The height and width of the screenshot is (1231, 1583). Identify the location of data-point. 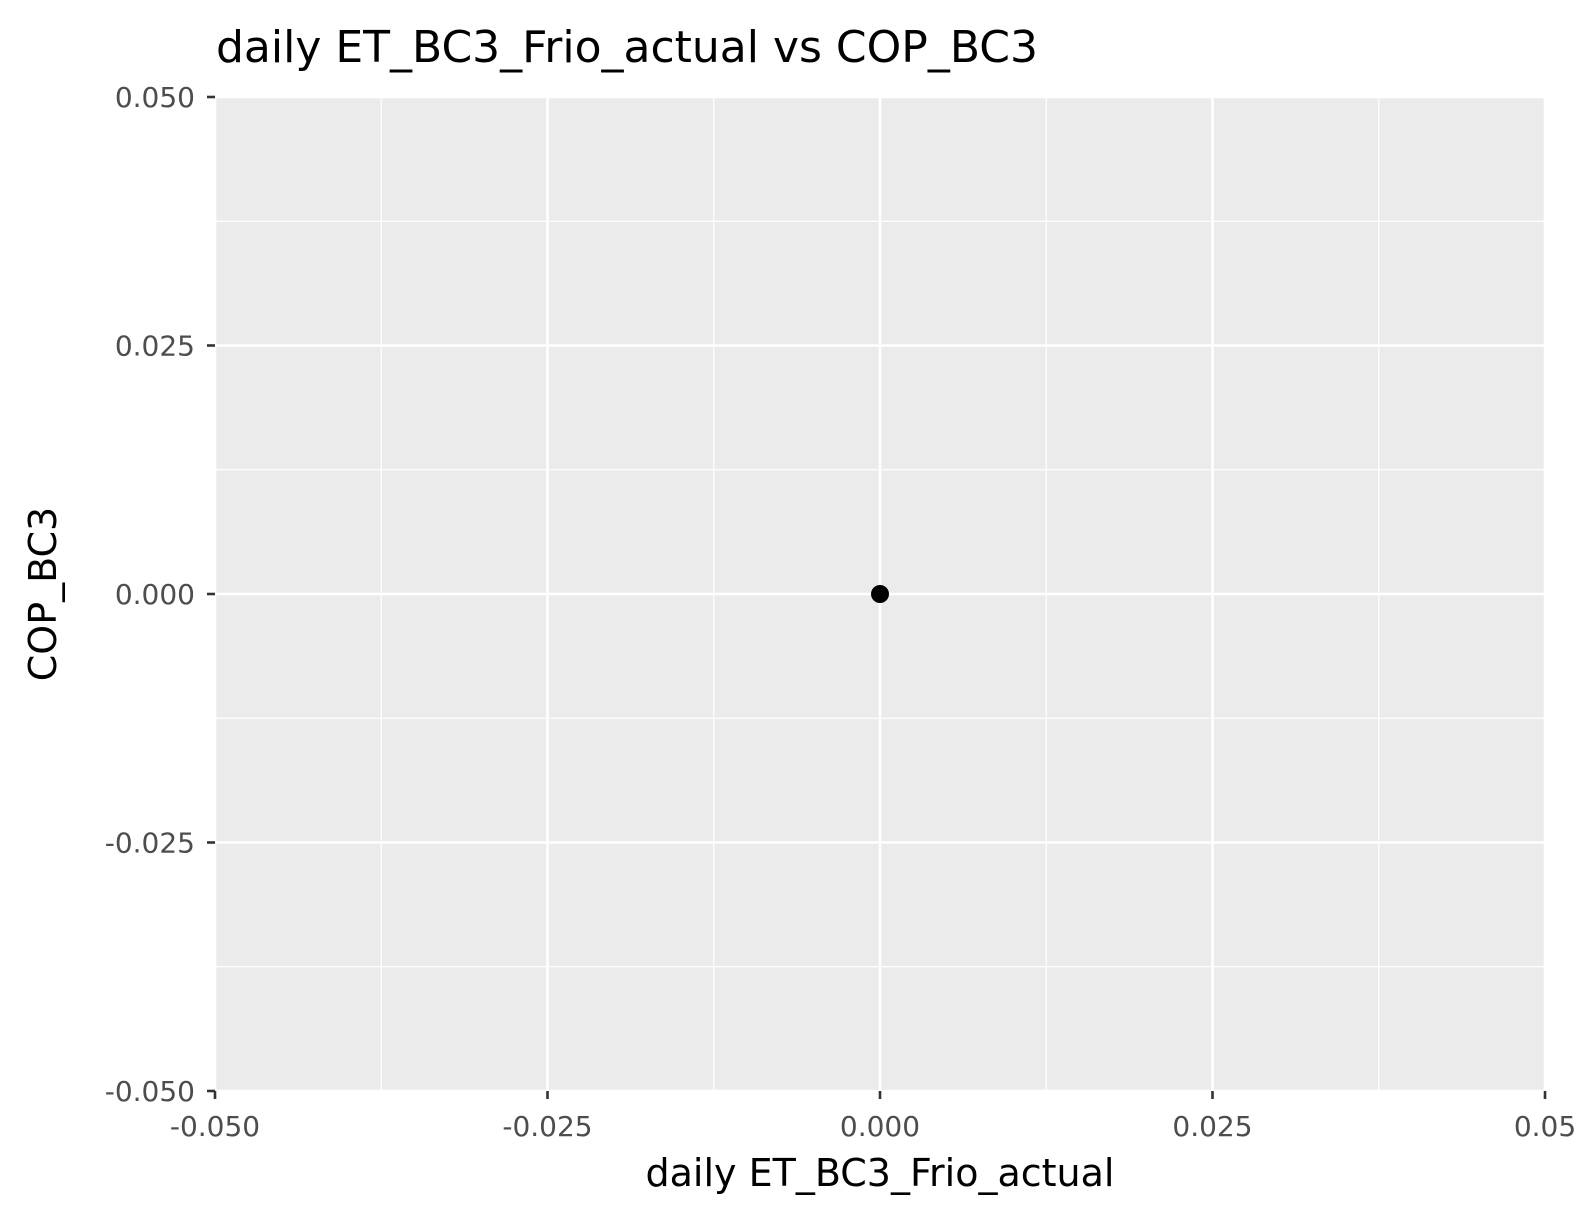
(880, 594).